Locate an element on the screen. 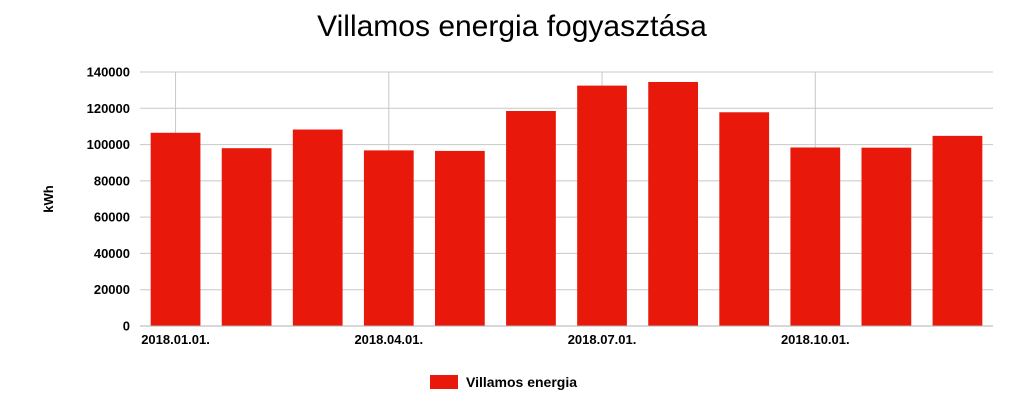 This screenshot has width=1024, height=410. y-tick-label: 40000 is located at coordinates (112, 253).